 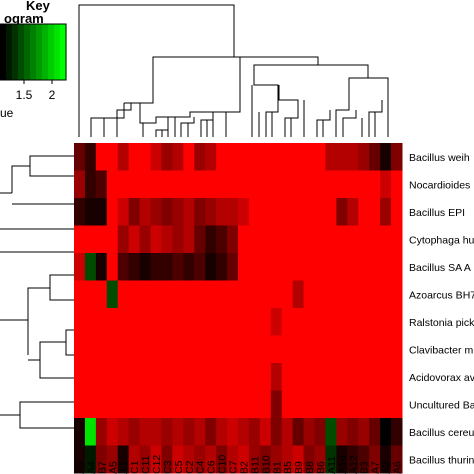 I want to click on column-label: B11, so click(x=255, y=465).